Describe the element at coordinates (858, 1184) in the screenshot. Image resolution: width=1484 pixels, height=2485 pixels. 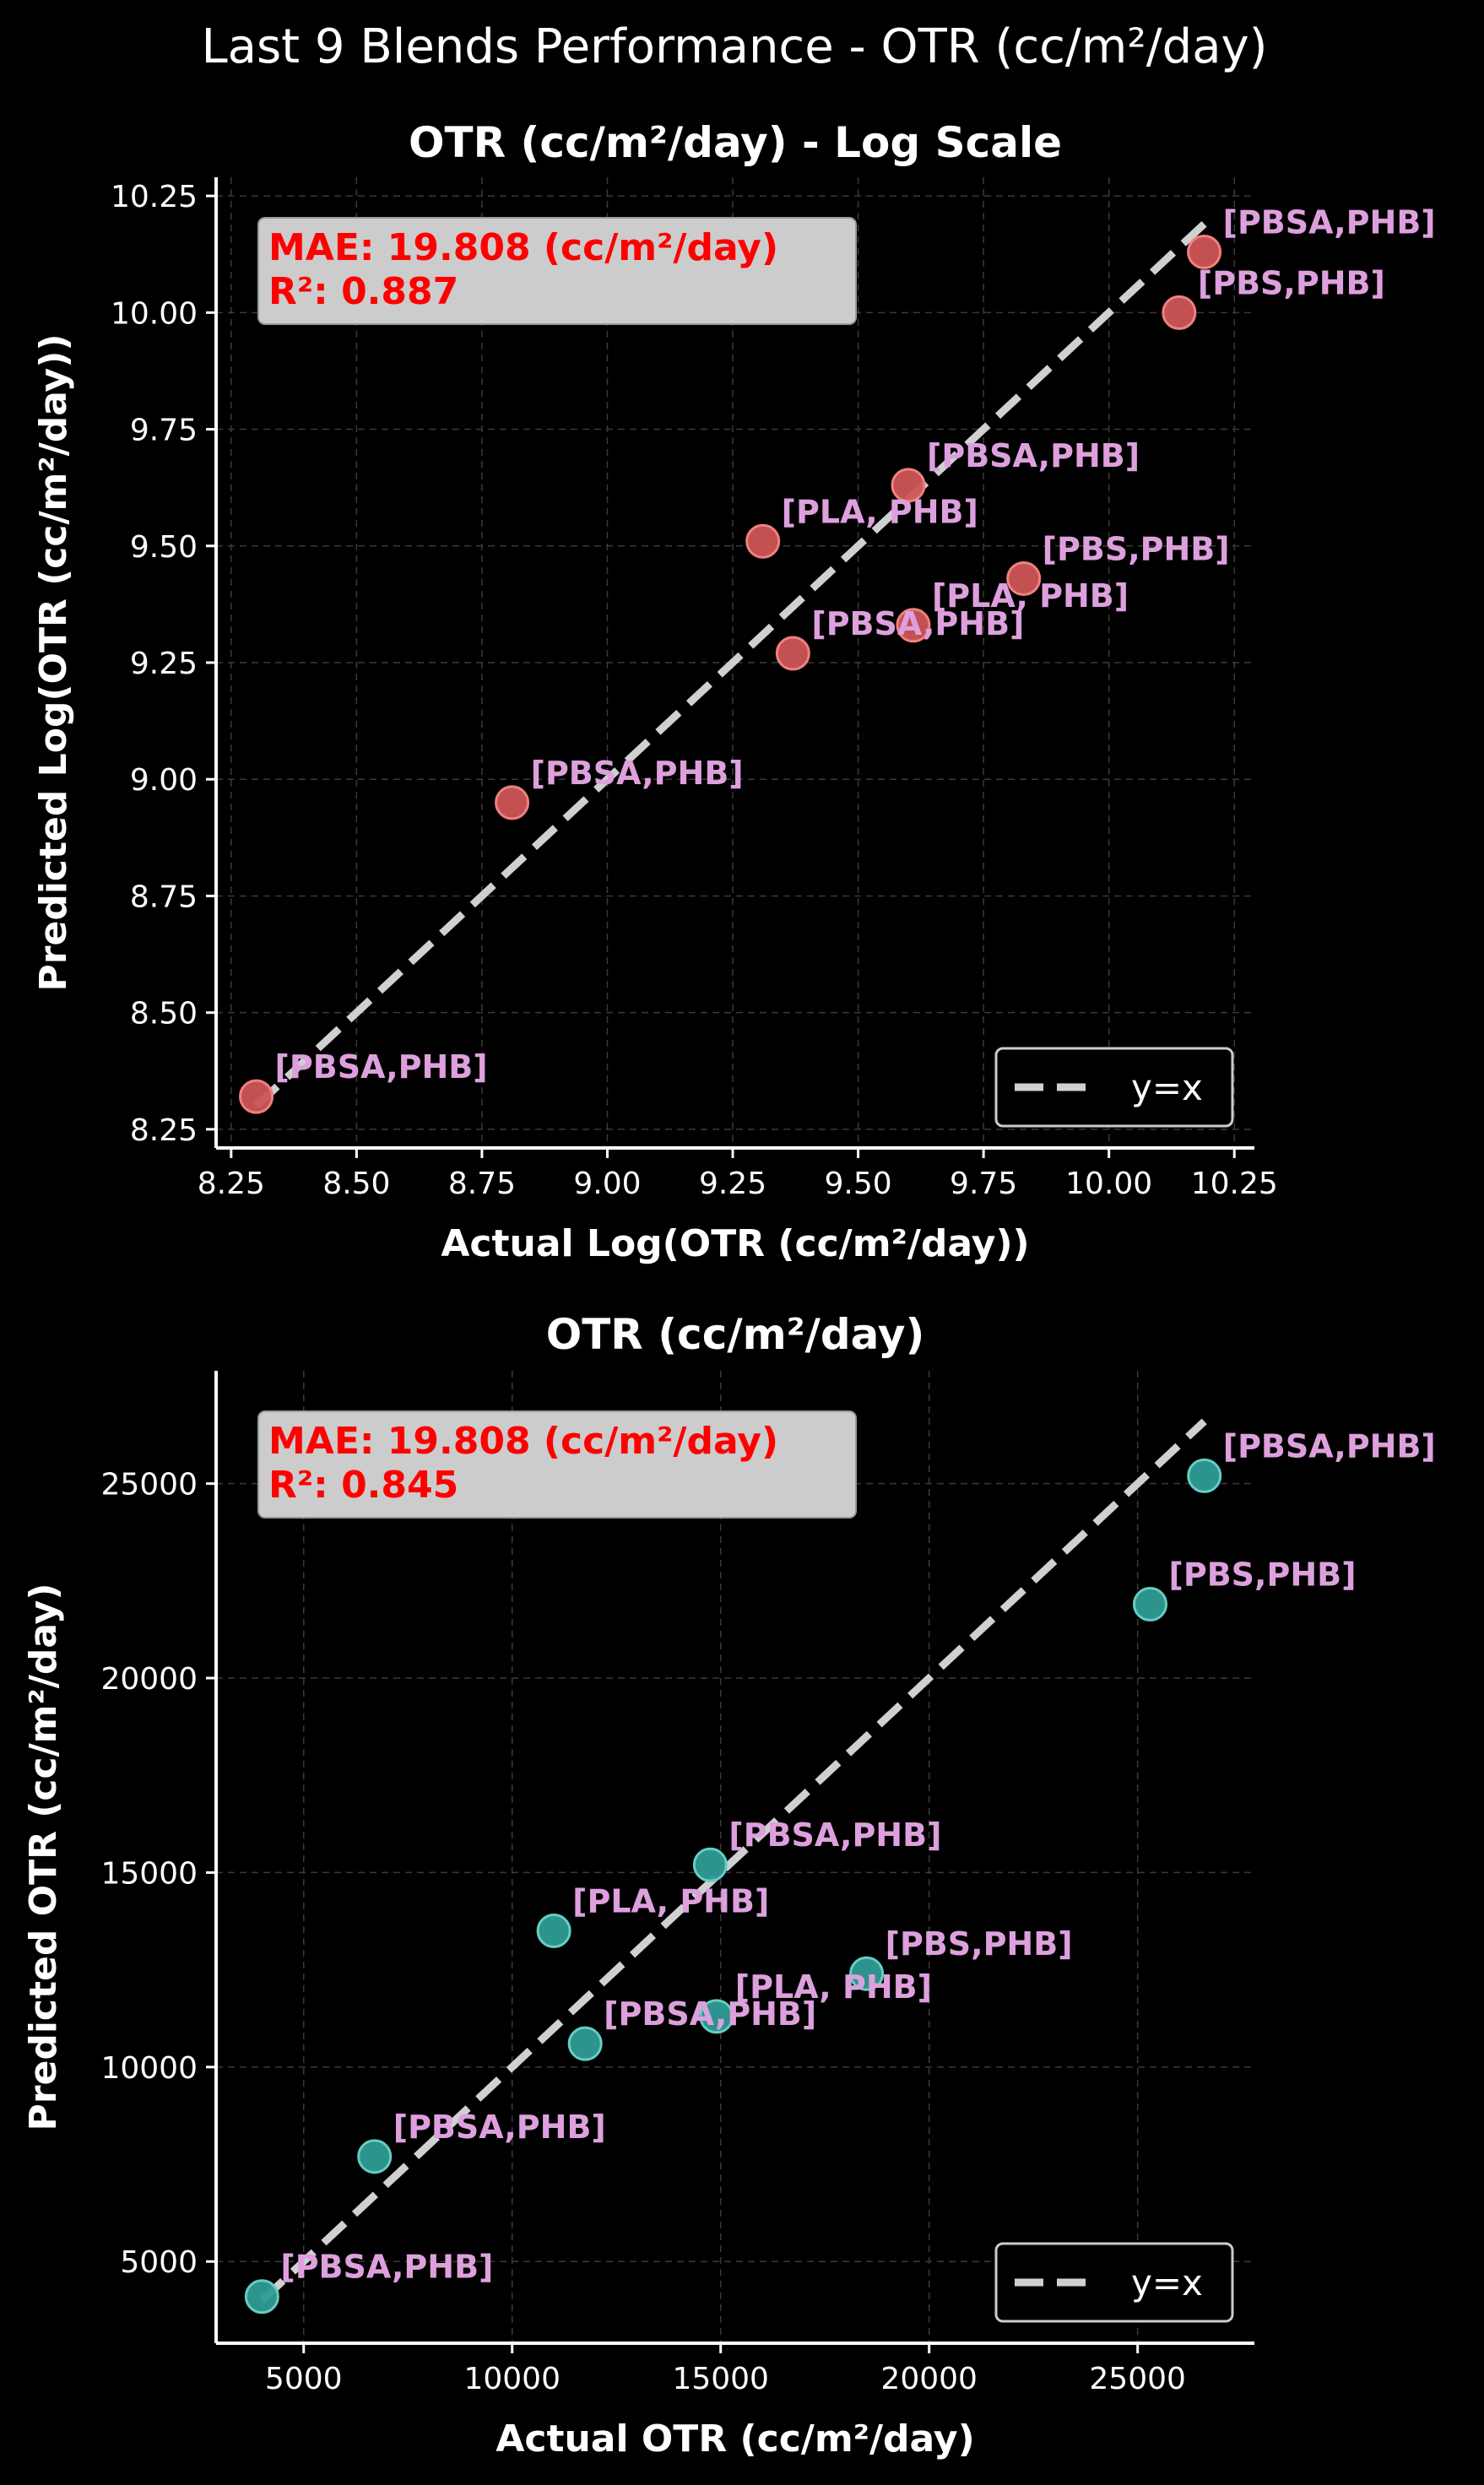
I see `x-tick-label: 9.50` at that location.